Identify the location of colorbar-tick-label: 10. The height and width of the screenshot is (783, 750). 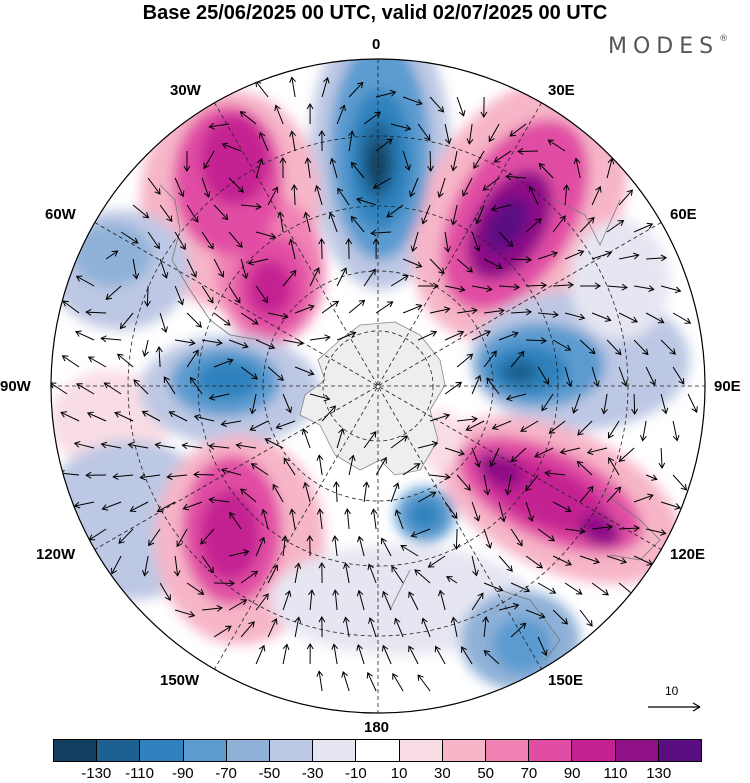
(399, 773).